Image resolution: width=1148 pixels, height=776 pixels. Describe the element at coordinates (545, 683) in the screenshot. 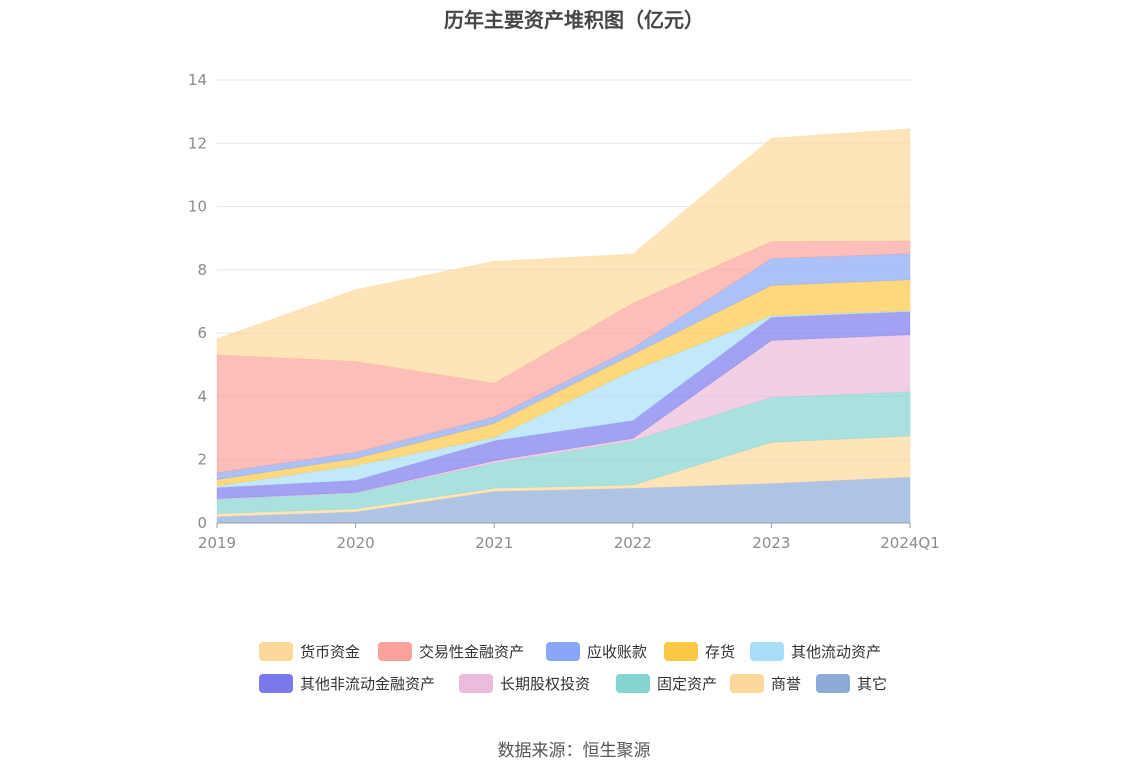

I see `legend-label: 长期股权投资` at that location.